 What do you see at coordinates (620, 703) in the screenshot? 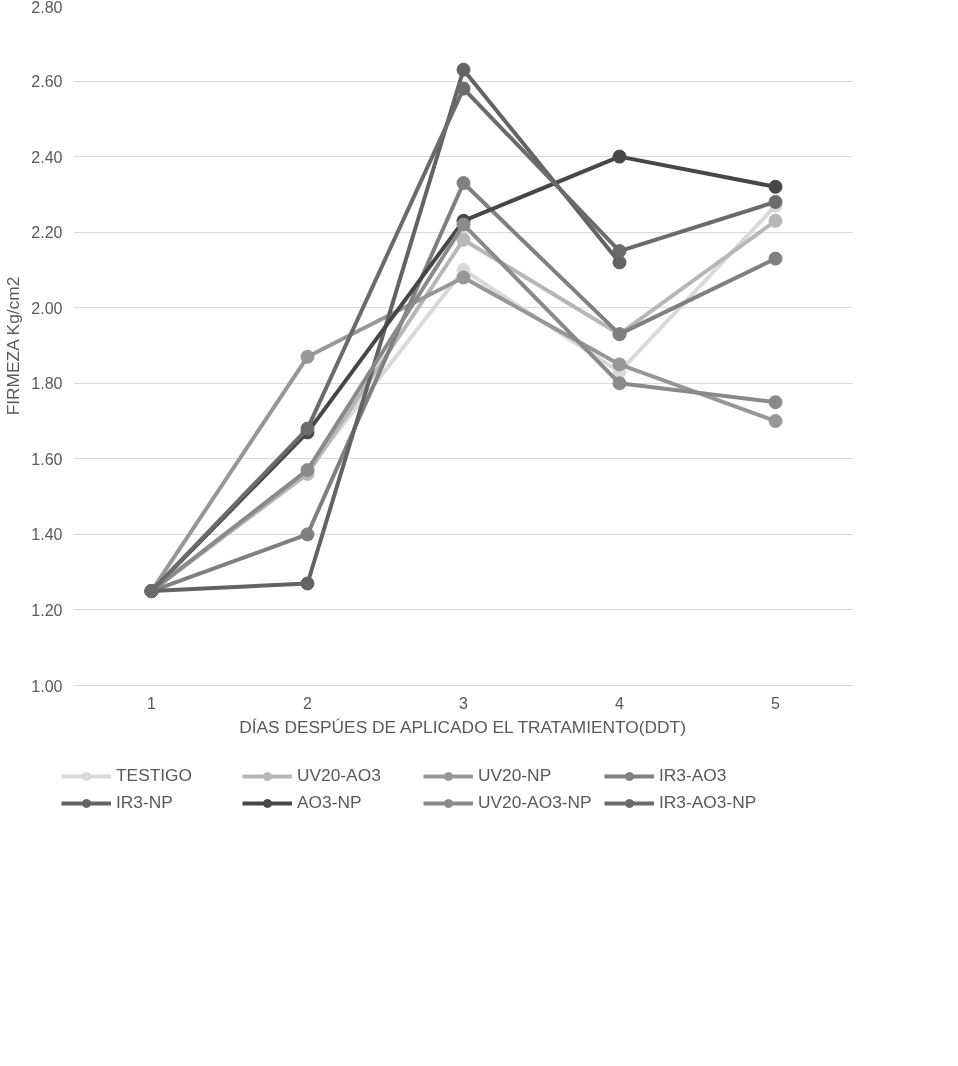
I see `x-tick-label: 4` at bounding box center [620, 703].